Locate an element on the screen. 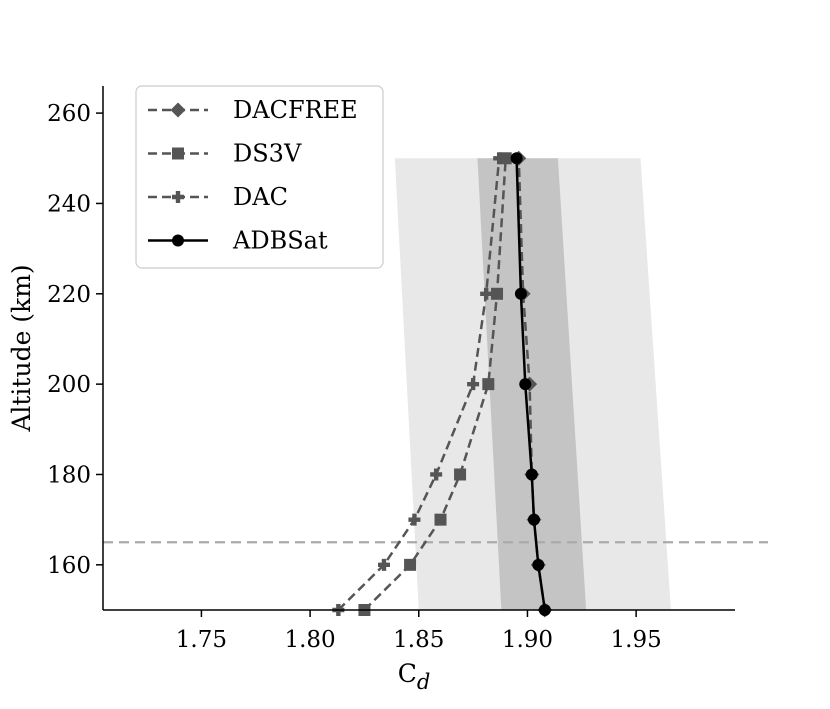 The width and height of the screenshot is (830, 709). y-tick-label: 240 is located at coordinates (69, 204).